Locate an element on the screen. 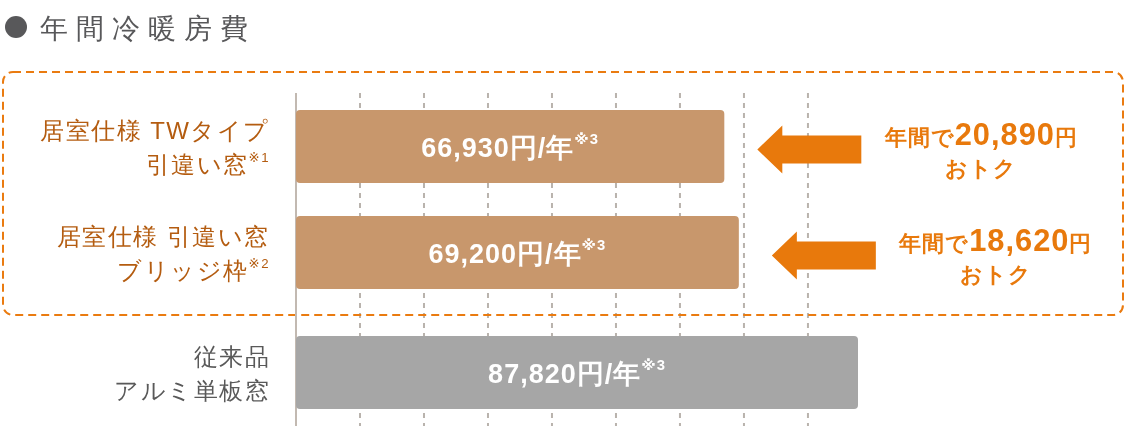 This screenshot has height=426, width=1126. data-label: 87,820円/年$^{※3}$ is located at coordinates (577, 373).